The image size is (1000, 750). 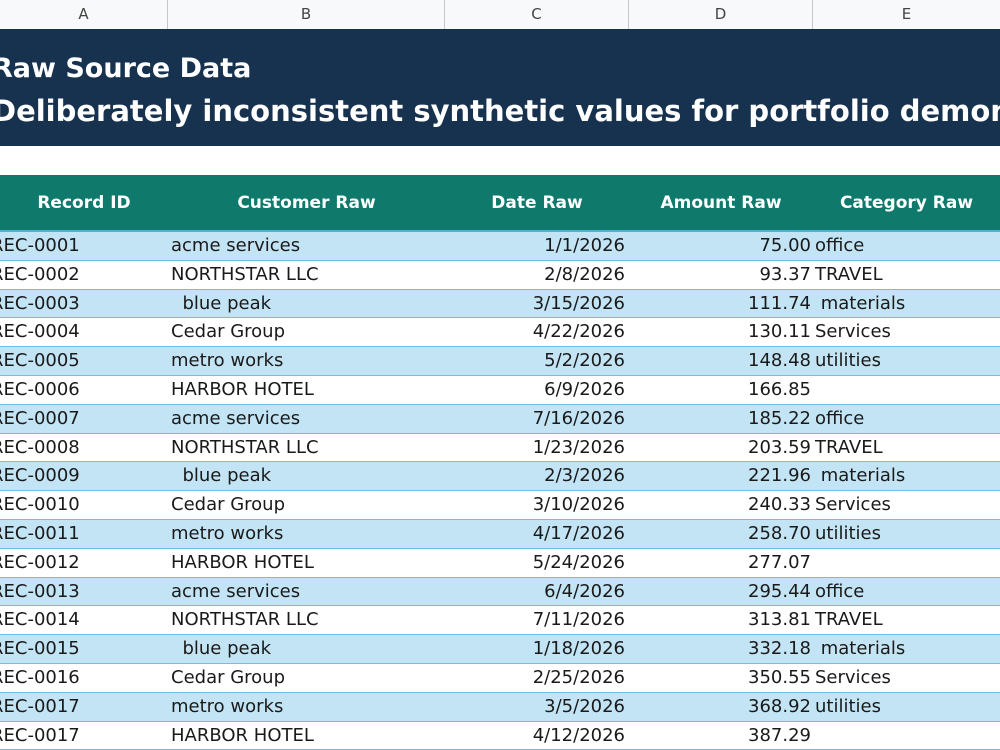 What do you see at coordinates (40, 562) in the screenshot?
I see `record-id-cell: REC-0012` at bounding box center [40, 562].